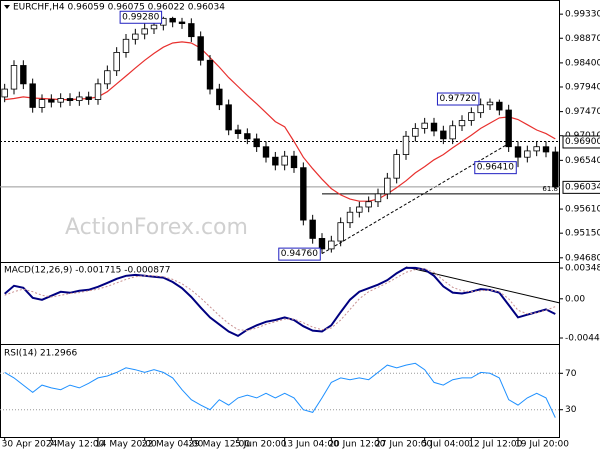 Image resolution: width=600 pixels, height=450 pixels. I want to click on price-label: 0.96900, so click(582, 142).